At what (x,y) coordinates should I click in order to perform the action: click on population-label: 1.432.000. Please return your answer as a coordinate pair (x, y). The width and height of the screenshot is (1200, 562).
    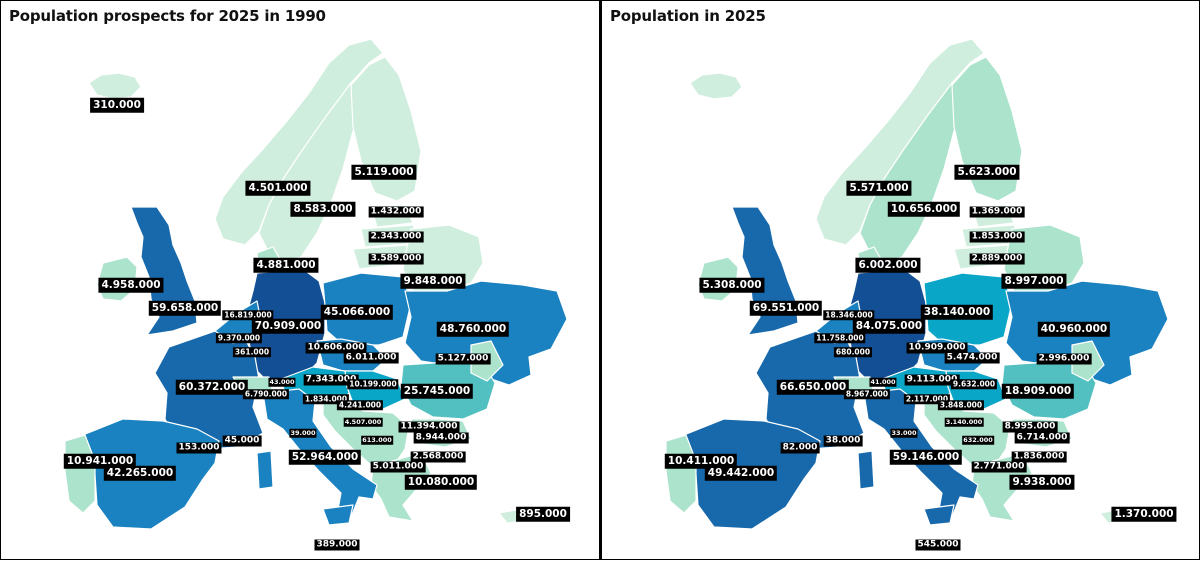
    Looking at the image, I should click on (396, 212).